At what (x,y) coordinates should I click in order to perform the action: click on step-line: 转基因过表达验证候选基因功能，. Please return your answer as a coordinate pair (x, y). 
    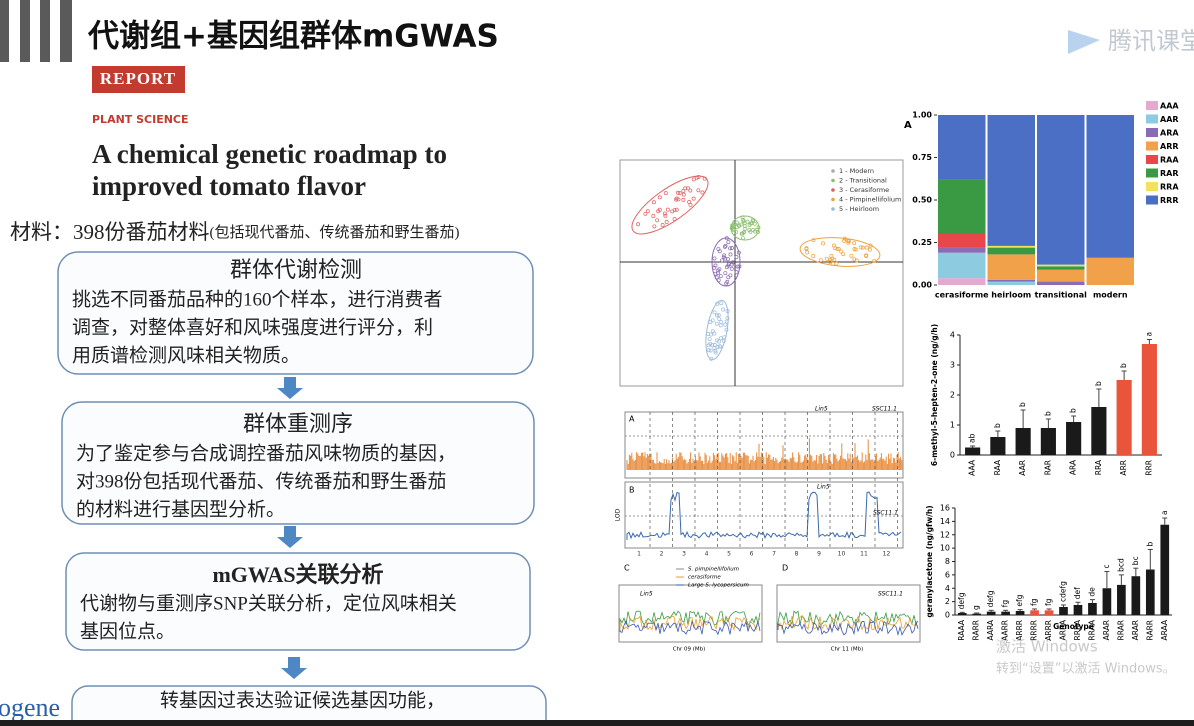
    Looking at the image, I should click on (302, 700).